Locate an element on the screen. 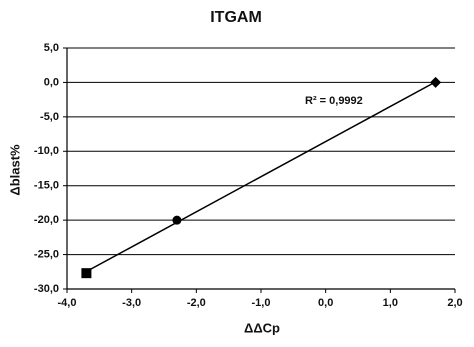 The height and width of the screenshot is (347, 474). y-tick-label: -15,0 is located at coordinates (46, 186).